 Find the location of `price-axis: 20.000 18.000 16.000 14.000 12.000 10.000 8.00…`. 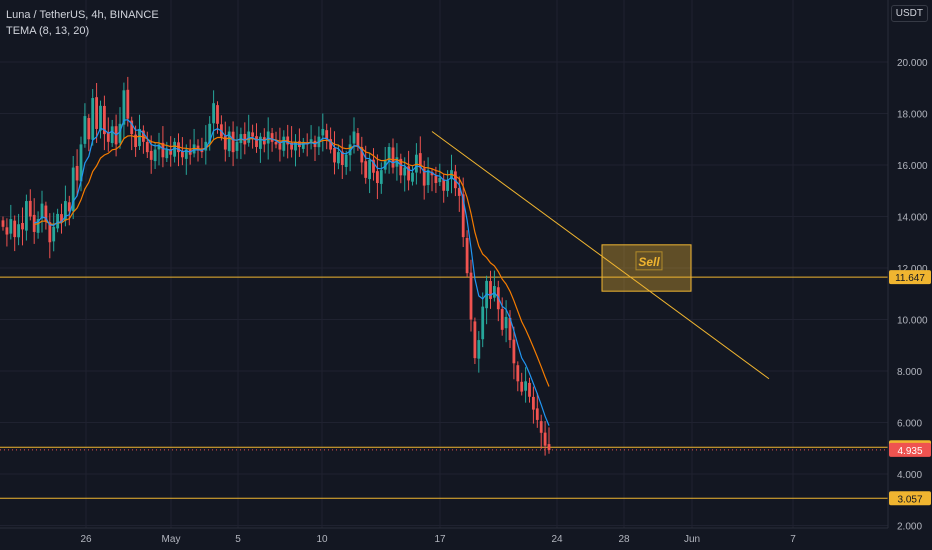

price-axis: 20.000 18.000 16.000 14.000 12.000 10.000 8.00… is located at coordinates (907, 266).